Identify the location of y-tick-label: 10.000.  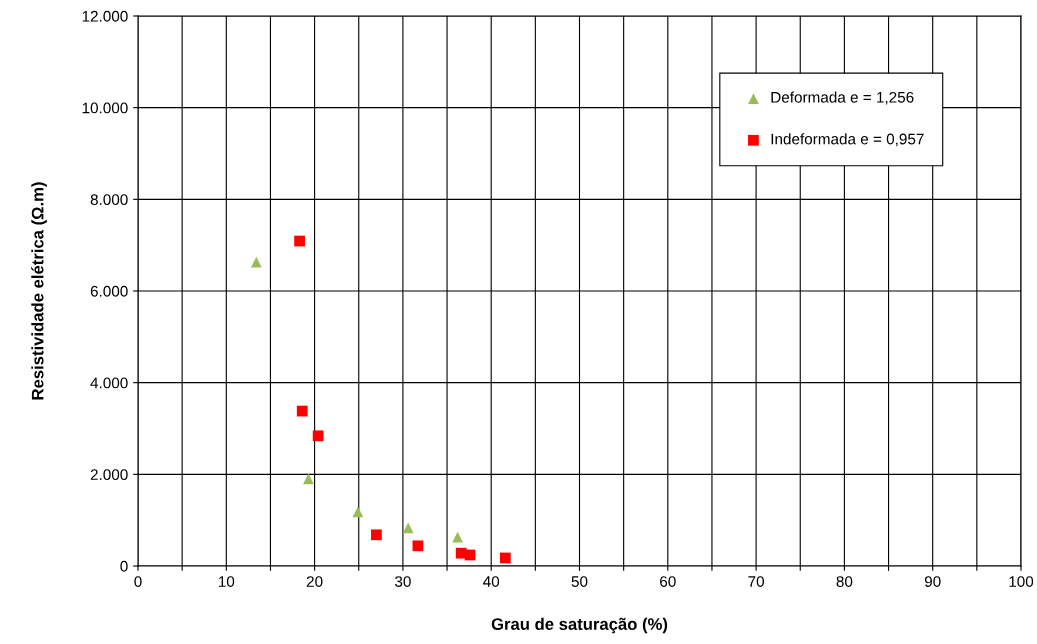
(105, 108).